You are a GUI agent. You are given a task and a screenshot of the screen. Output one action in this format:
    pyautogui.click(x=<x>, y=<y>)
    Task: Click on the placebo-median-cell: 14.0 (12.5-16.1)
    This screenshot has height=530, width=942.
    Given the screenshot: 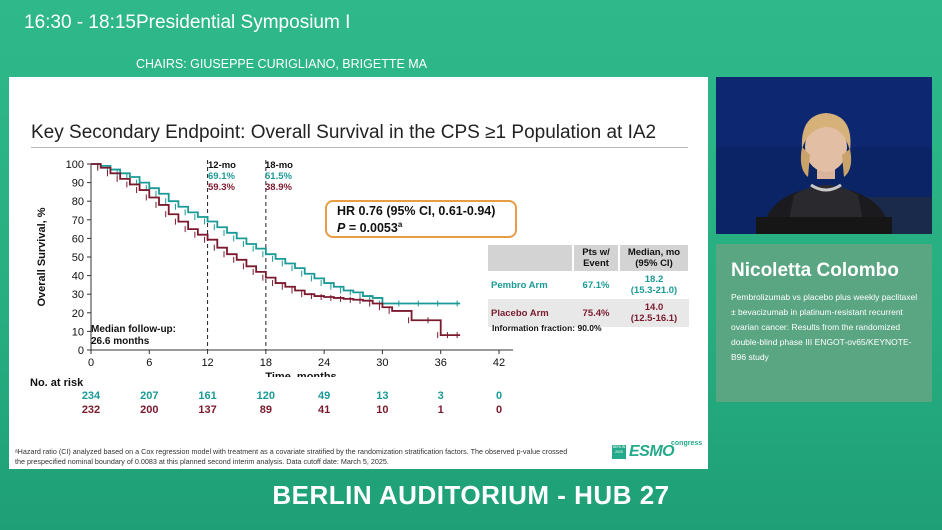 What is the action you would take?
    pyautogui.click(x=654, y=313)
    